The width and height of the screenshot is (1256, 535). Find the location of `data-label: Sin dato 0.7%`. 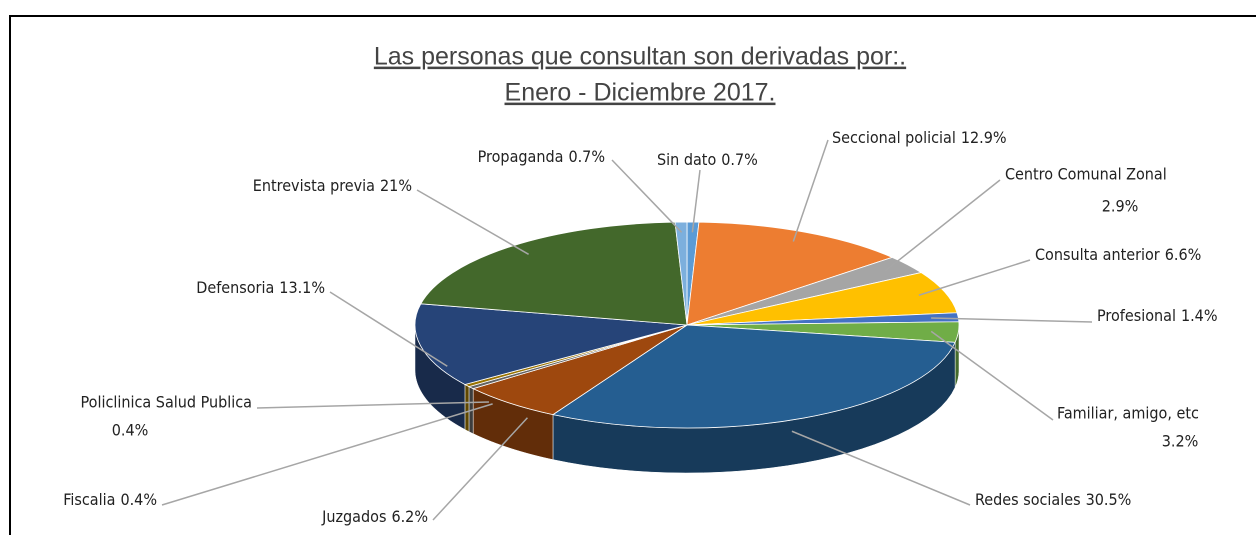

data-label: Sin dato 0.7% is located at coordinates (707, 159).